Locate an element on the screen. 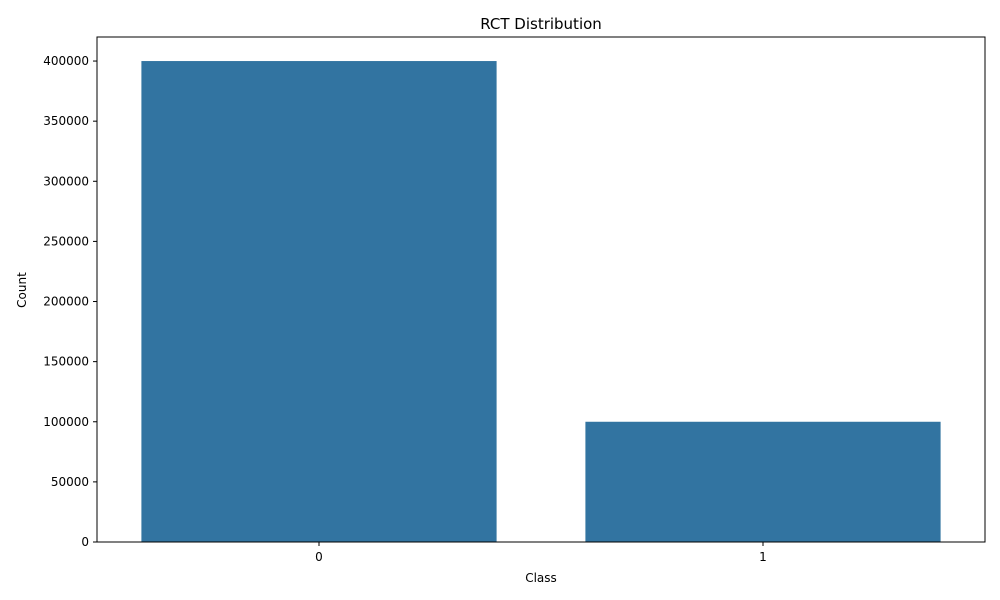  x-tick-label: 1 is located at coordinates (763, 557).